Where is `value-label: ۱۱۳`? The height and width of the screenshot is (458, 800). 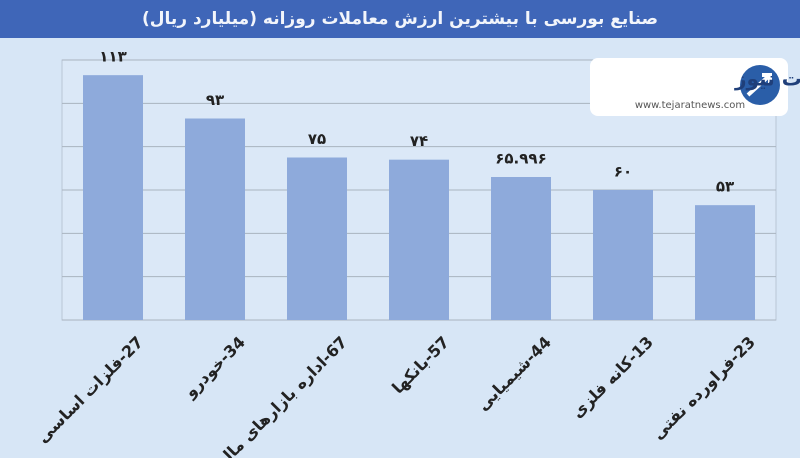
value-label: ۱۱۳ is located at coordinates (112, 57).